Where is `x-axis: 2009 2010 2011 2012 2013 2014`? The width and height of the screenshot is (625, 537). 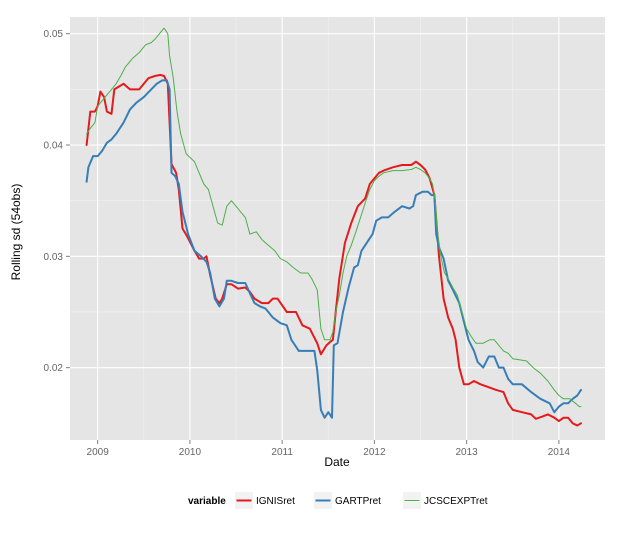 x-axis: 2009 2010 2011 2012 2013 2014 is located at coordinates (329, 449).